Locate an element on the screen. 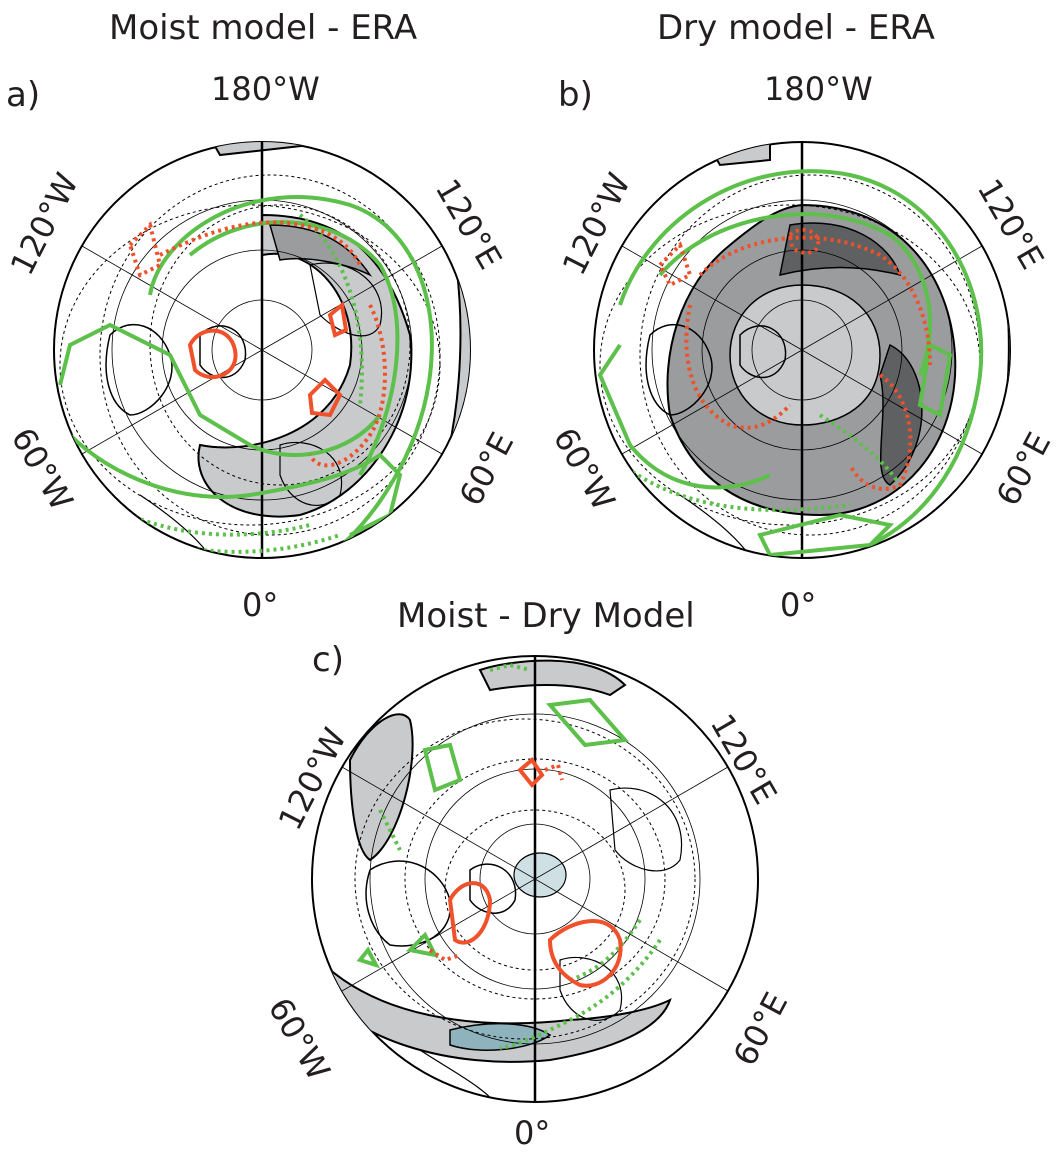 The height and width of the screenshot is (1159, 1060). panel-a-title: Moist model - ERA is located at coordinates (263, 28).